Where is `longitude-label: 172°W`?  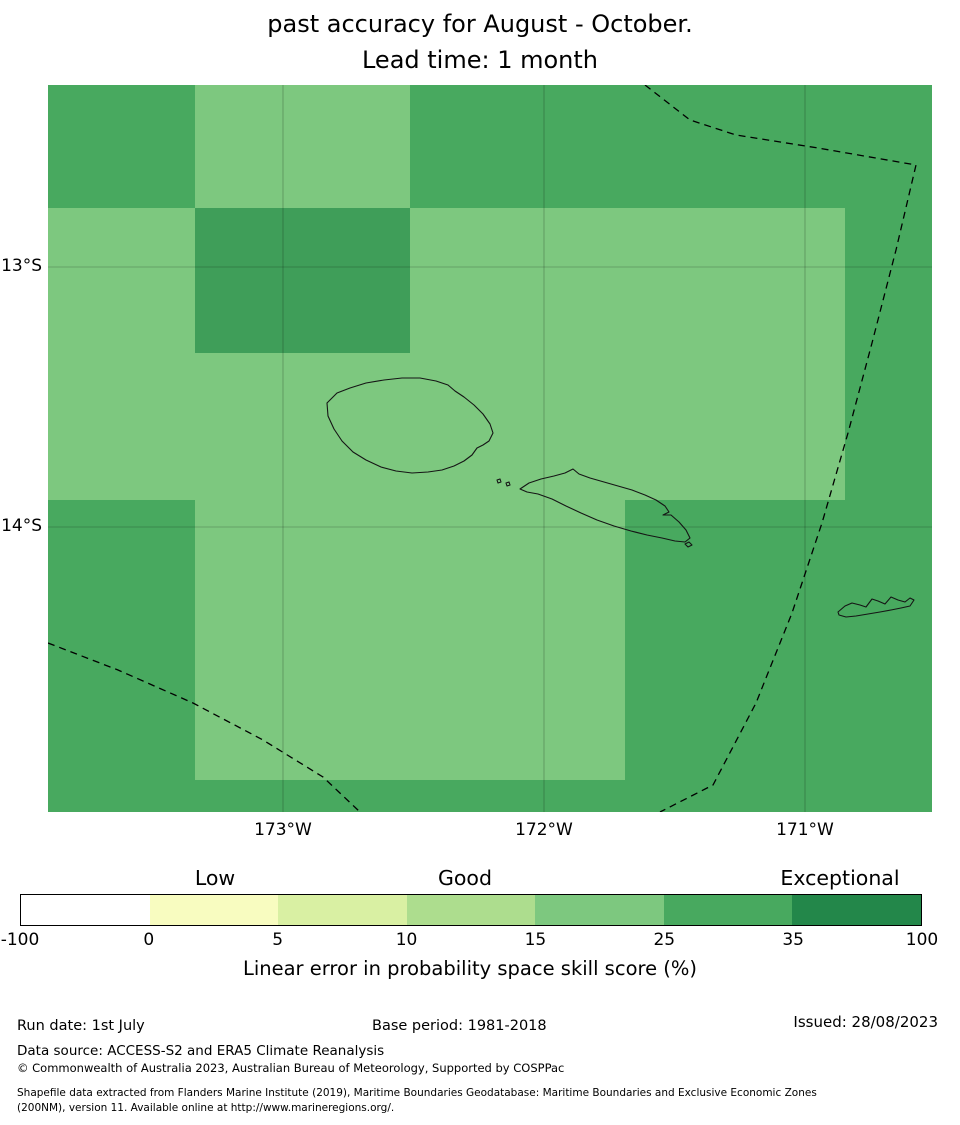 longitude-label: 172°W is located at coordinates (544, 830).